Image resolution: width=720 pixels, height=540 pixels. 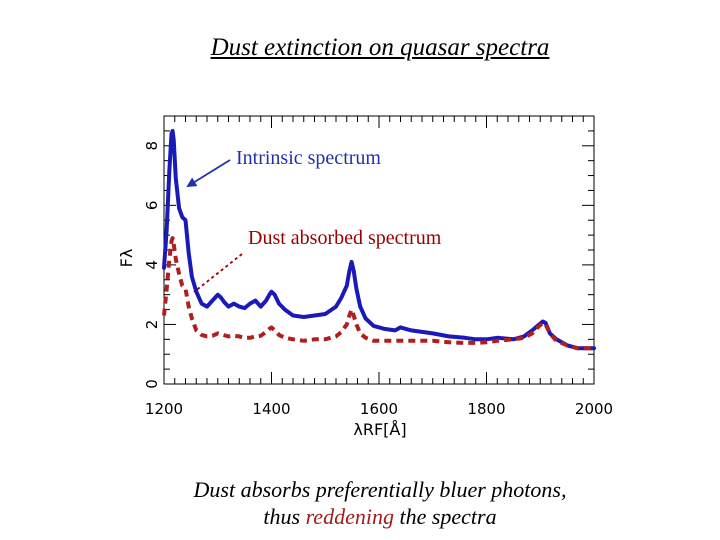 I want to click on annotation-dust-absorbed-spectrum: Dust absorbed spectrum, so click(x=345, y=238).